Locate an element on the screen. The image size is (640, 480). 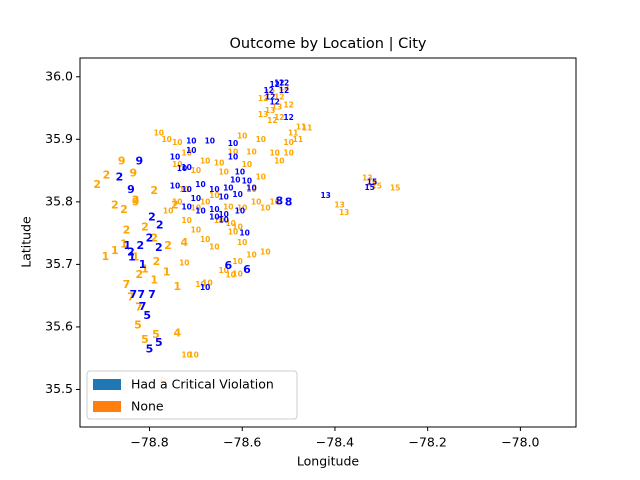
scatter-point-critical: 1 is located at coordinates (132, 256).